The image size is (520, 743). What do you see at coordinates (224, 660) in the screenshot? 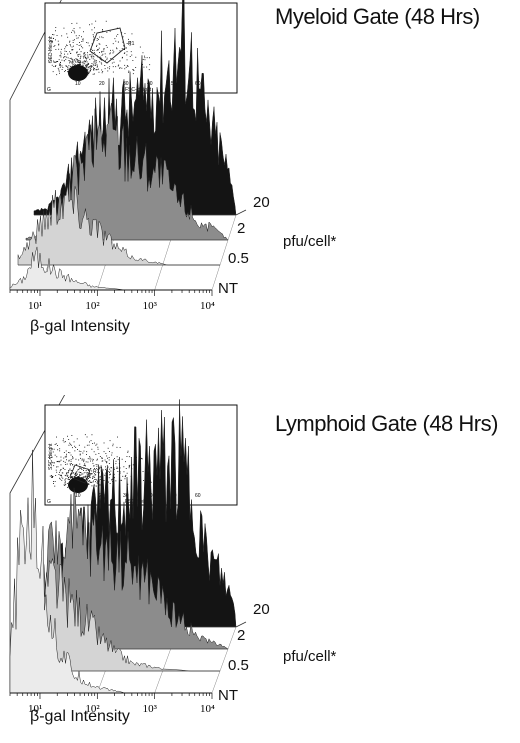
I see `floor-gridline` at bounding box center [224, 660].